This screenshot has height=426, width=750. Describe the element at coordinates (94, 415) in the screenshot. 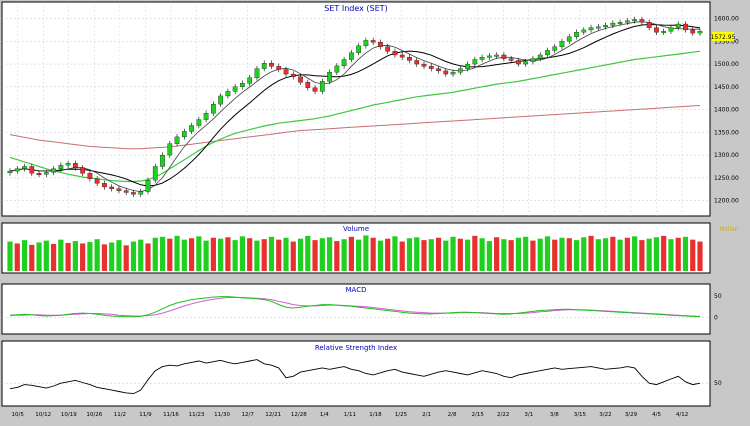

I see `date-tick-label: 10/26` at that location.